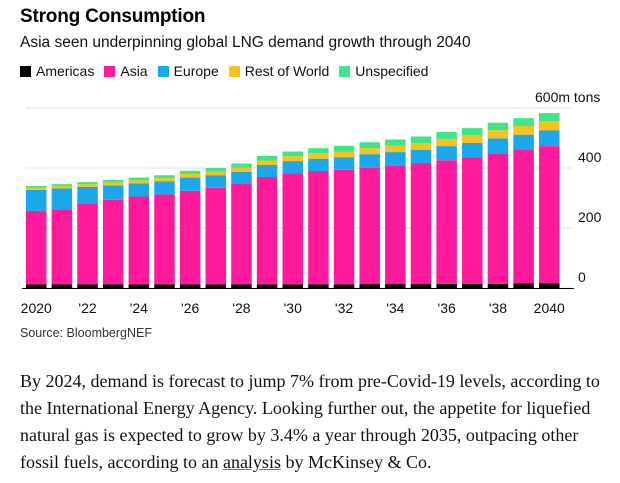  Describe the element at coordinates (139, 190) in the screenshot. I see `bar-europe-2024` at that location.